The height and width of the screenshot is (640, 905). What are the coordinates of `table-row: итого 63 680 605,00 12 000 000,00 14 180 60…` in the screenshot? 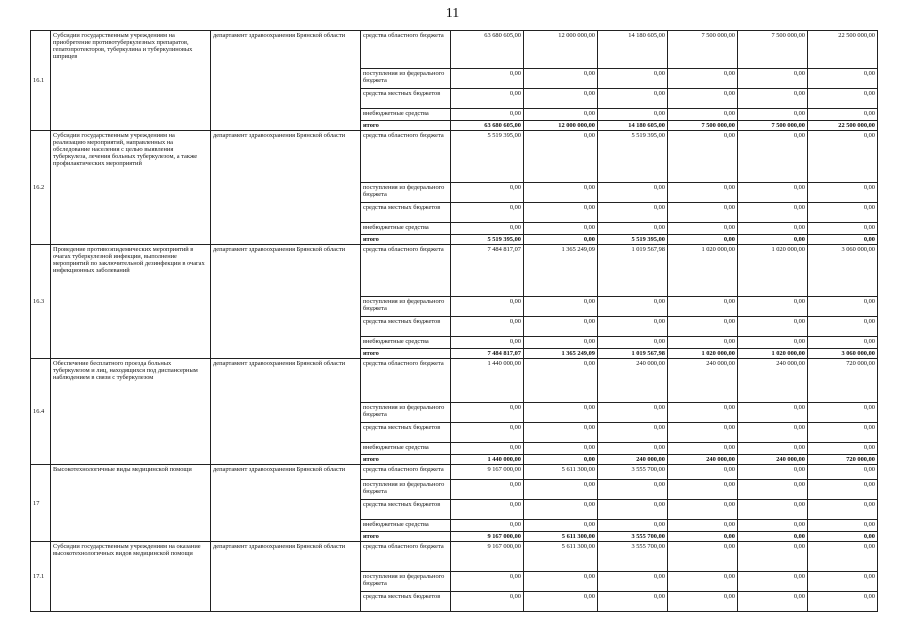 It's located at (454, 125).